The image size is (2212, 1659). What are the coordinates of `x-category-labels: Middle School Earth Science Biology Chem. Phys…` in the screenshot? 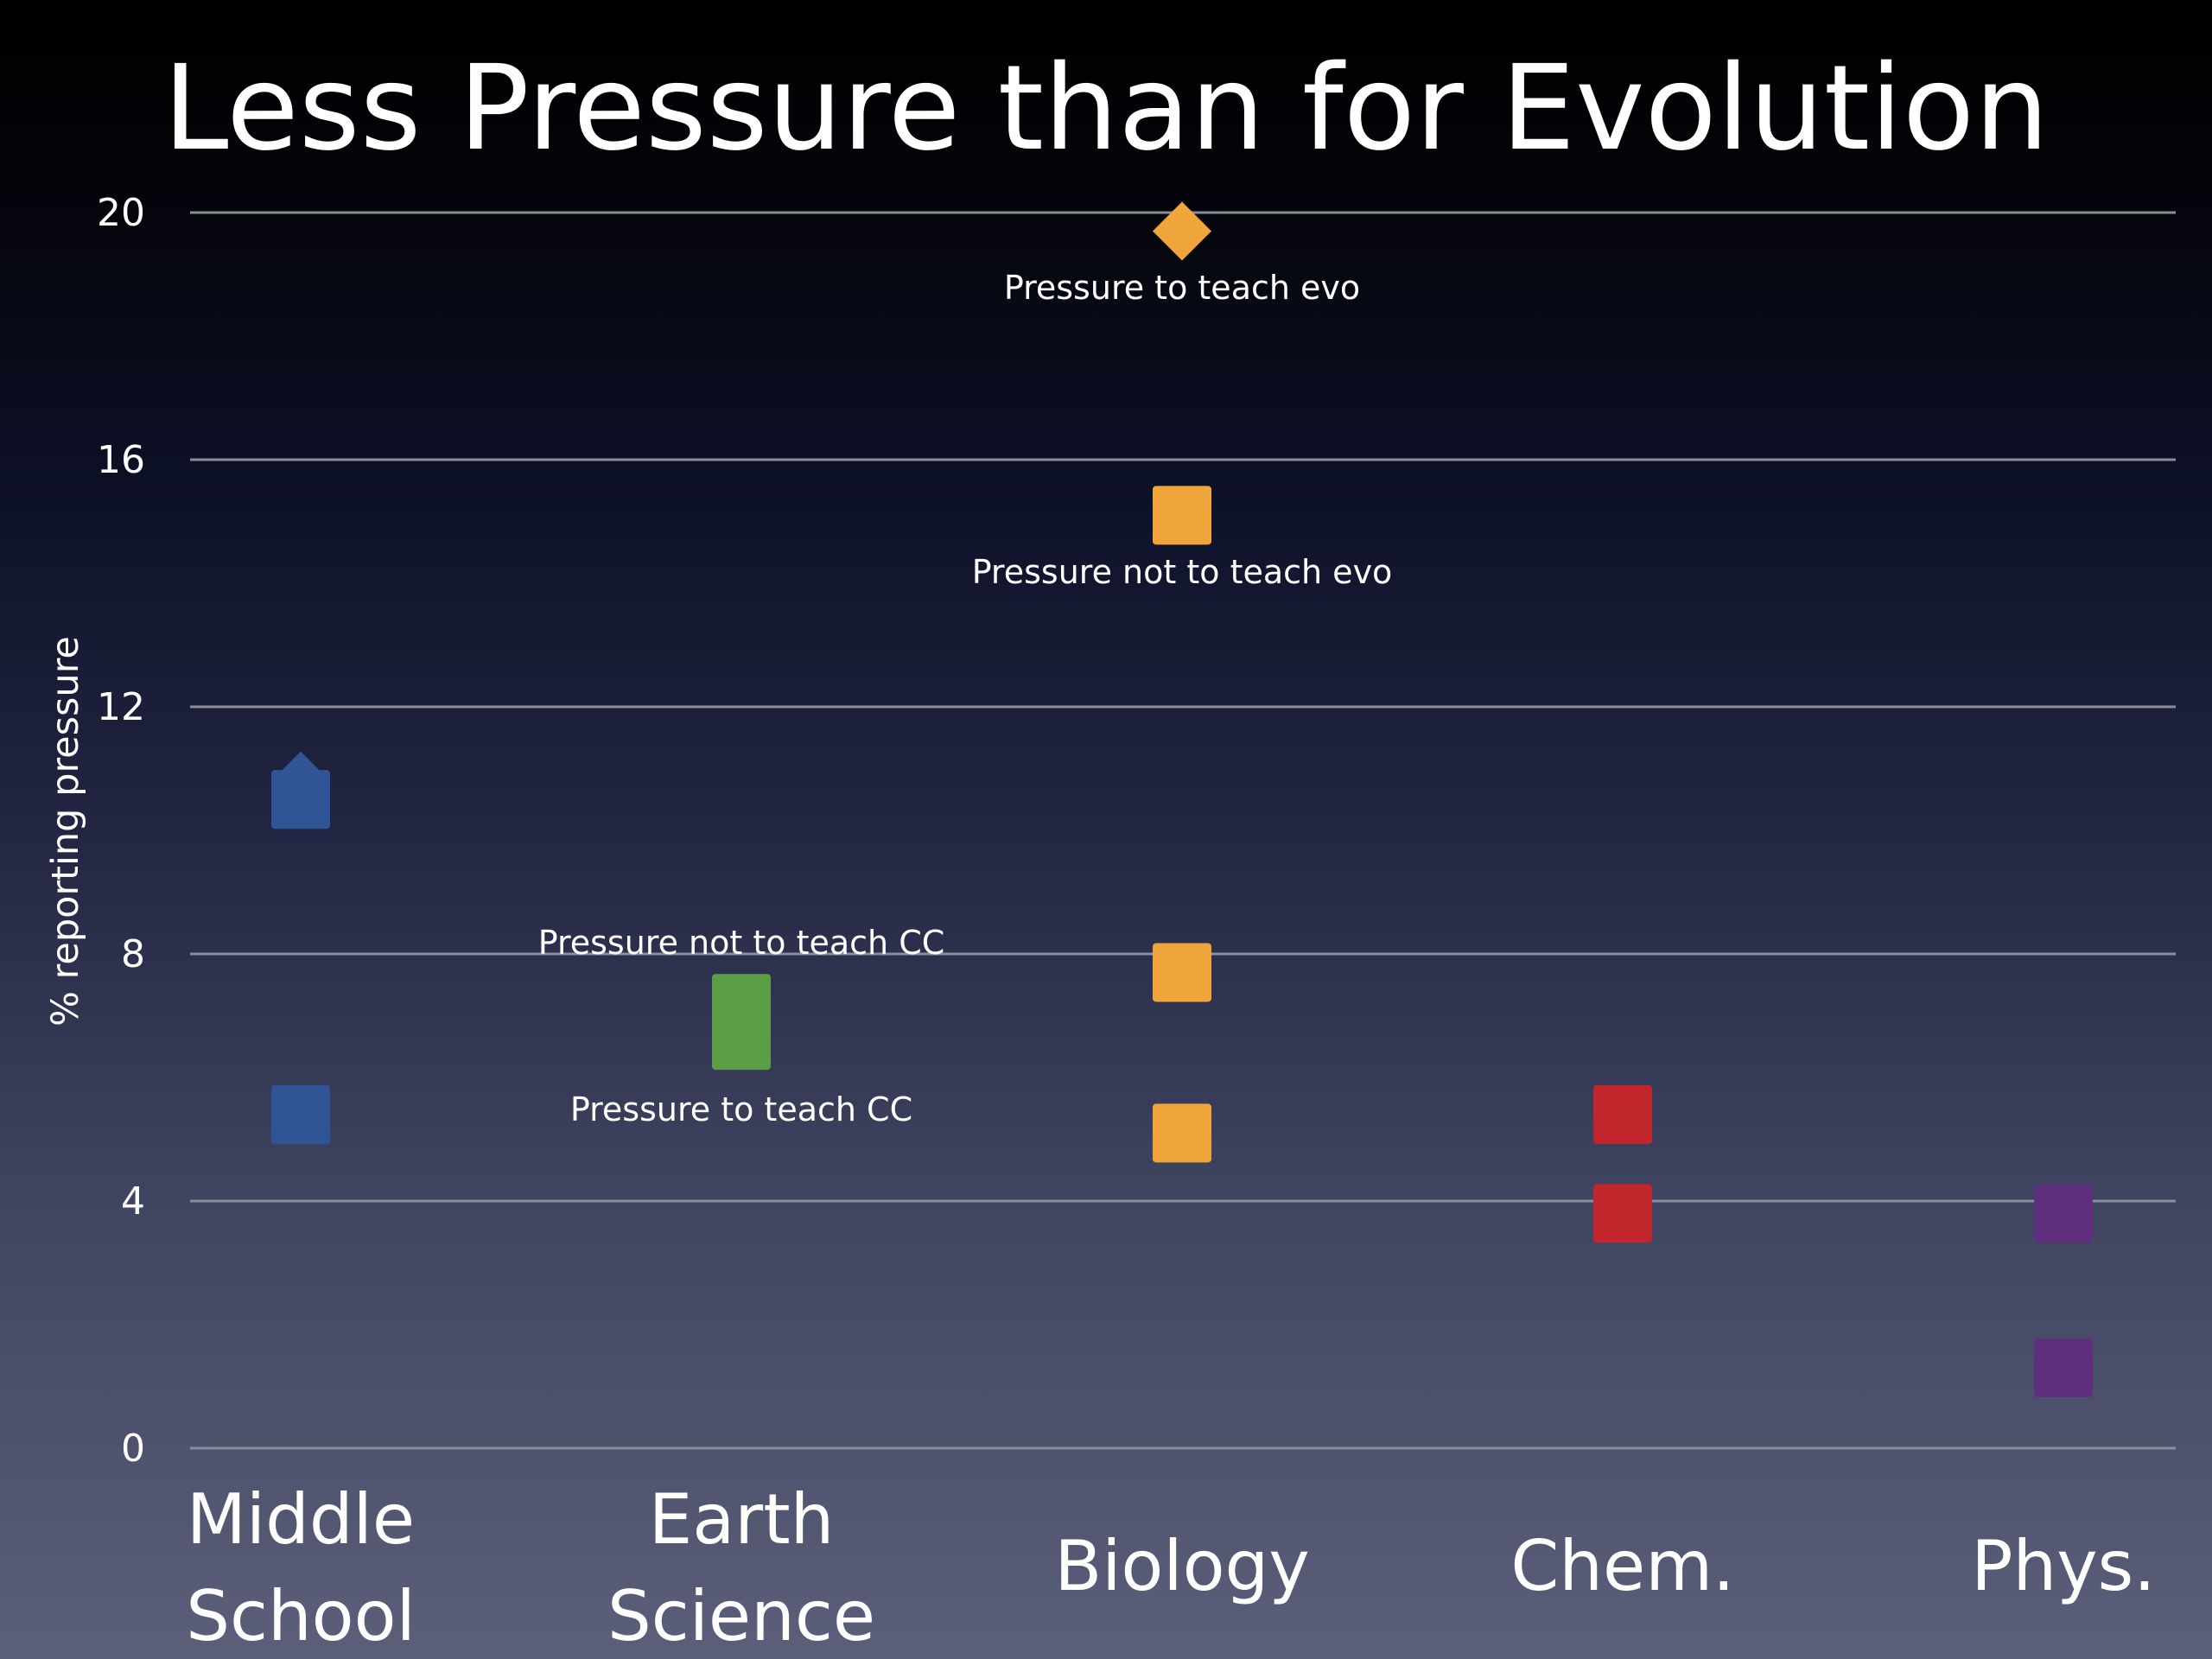 It's located at (1171, 1567).